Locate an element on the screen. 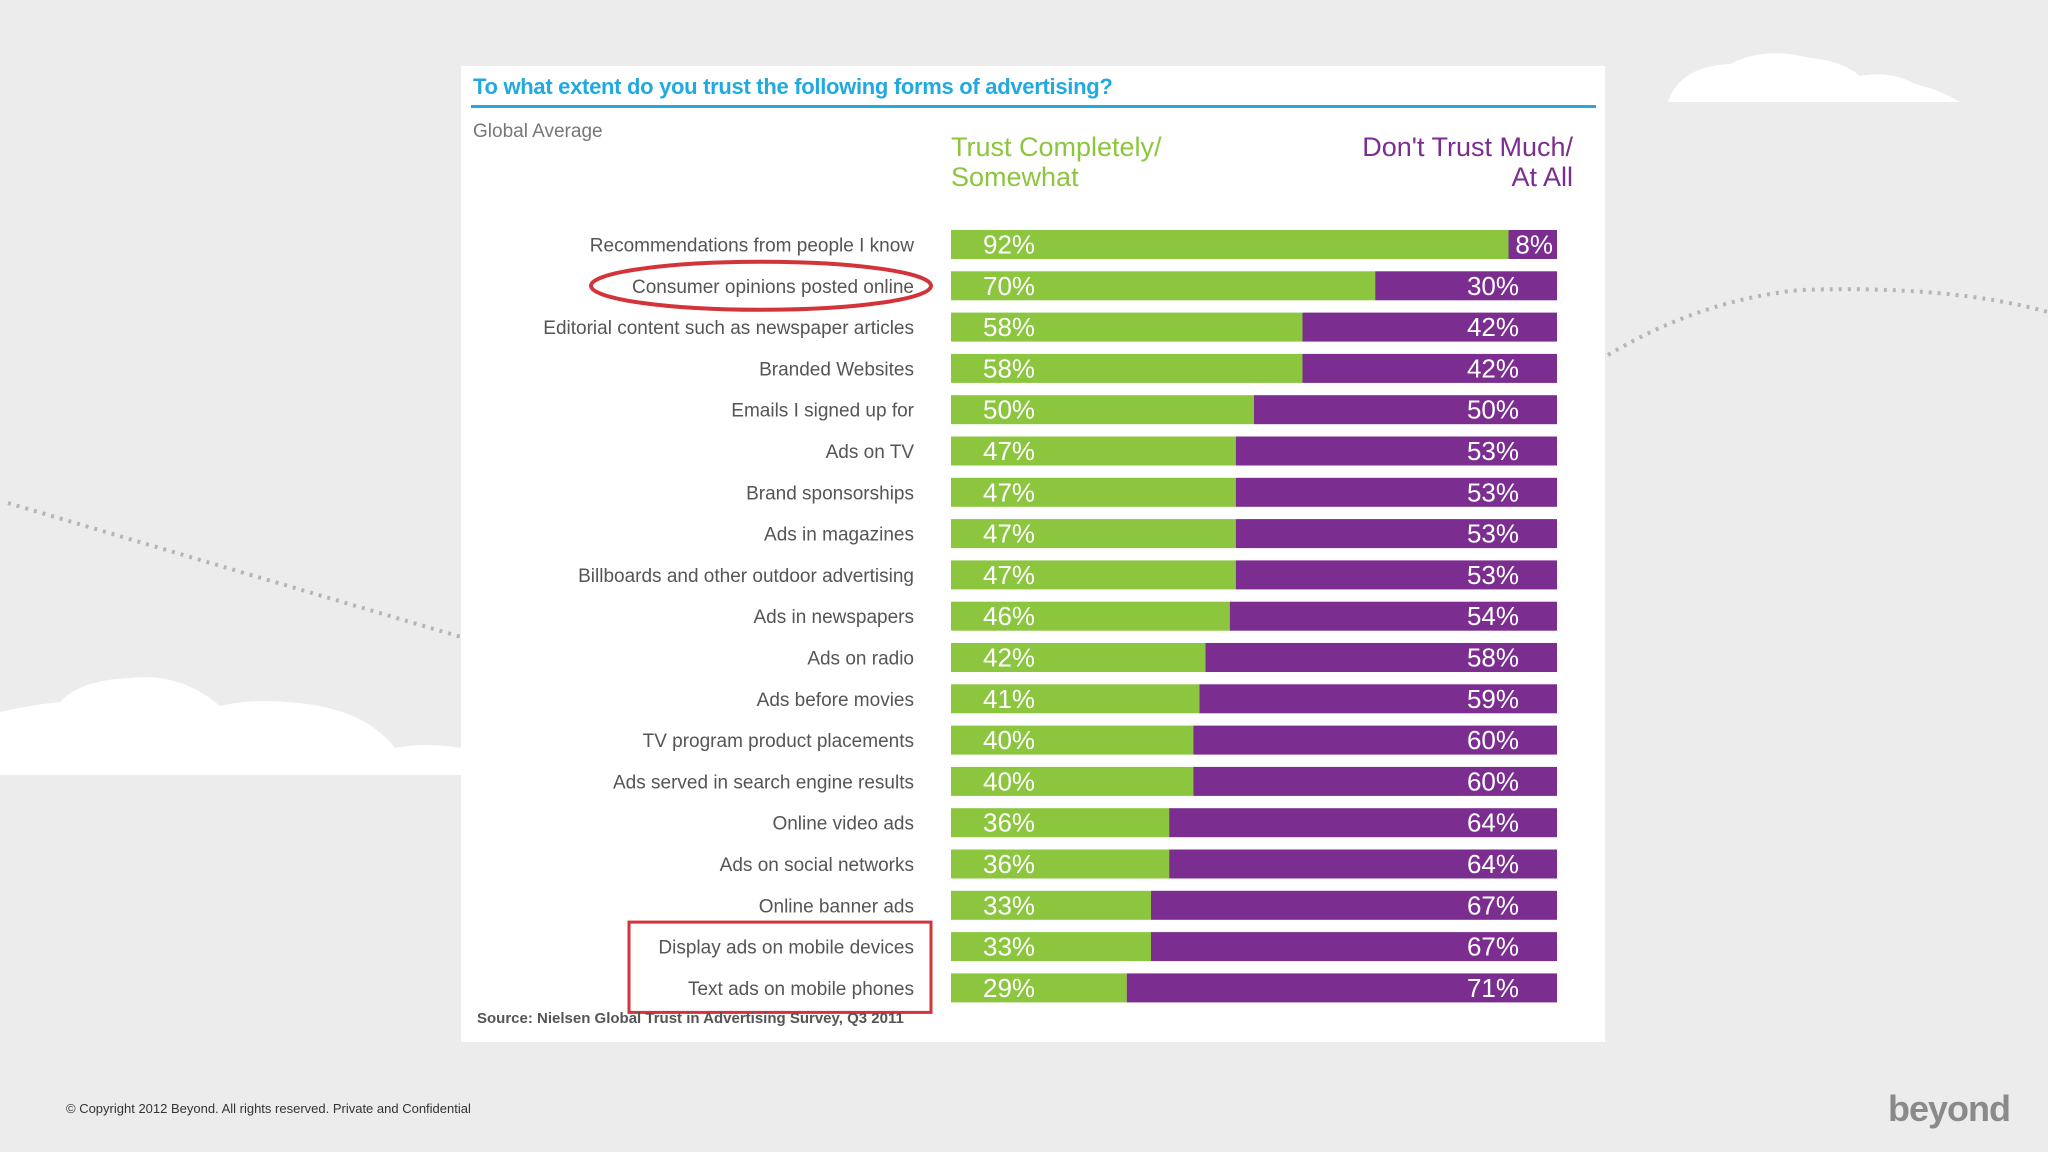  bar-distrust-ads-on-radio is located at coordinates (1381, 657).